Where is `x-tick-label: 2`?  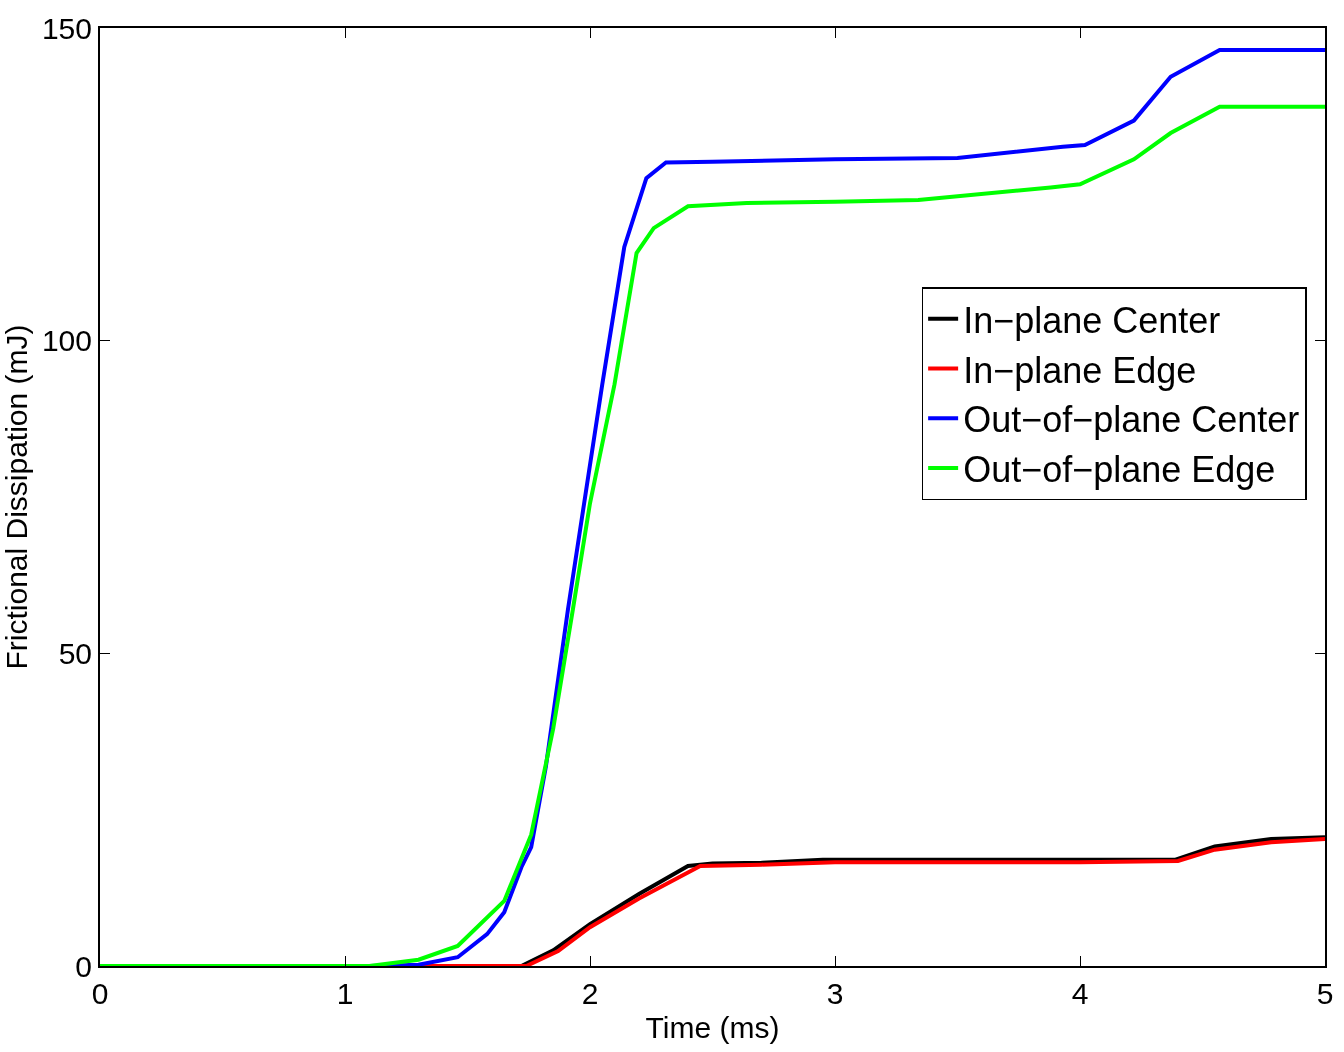
x-tick-label: 2 is located at coordinates (590, 993).